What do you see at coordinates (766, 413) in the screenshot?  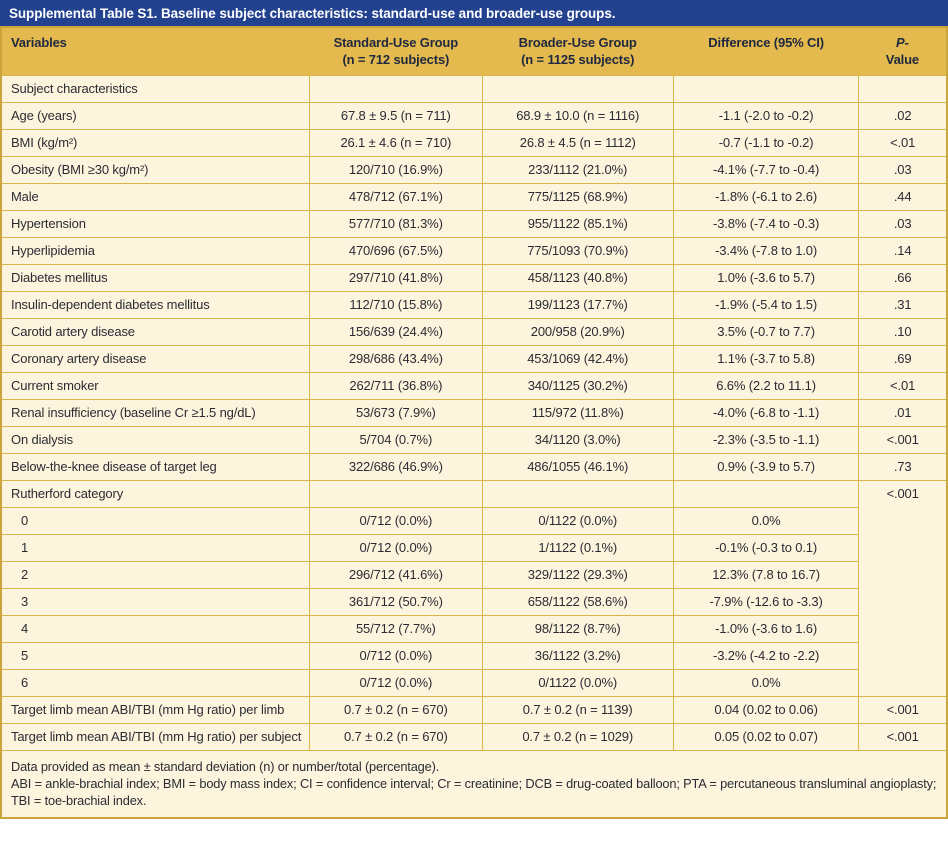 I see `difference-value: -4.0% (-6.8 to -1.1)` at bounding box center [766, 413].